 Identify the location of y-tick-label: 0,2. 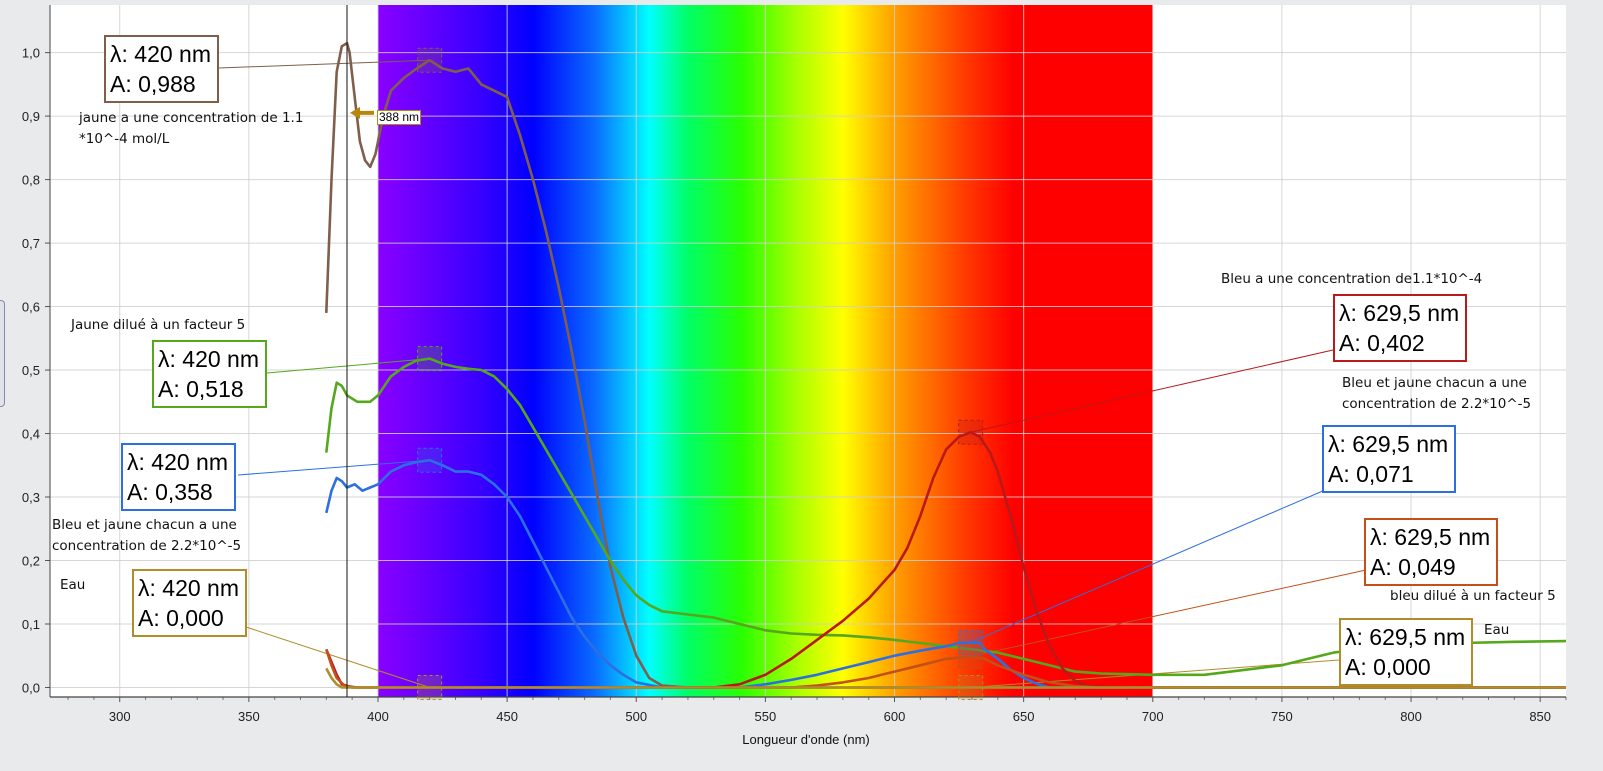
(31, 561).